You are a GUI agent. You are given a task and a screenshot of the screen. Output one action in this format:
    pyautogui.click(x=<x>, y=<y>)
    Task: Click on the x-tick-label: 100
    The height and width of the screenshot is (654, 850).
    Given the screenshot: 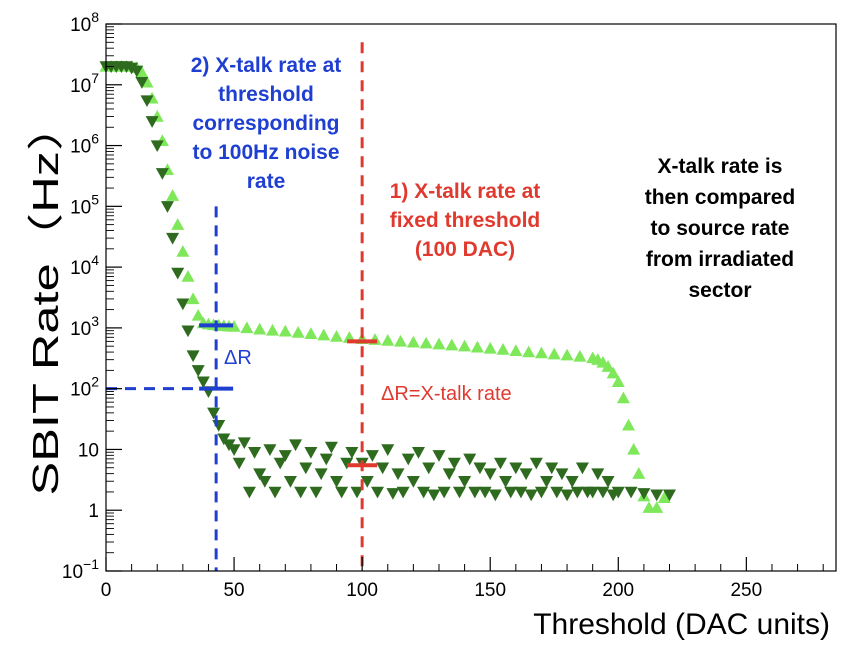 What is the action you would take?
    pyautogui.click(x=362, y=590)
    